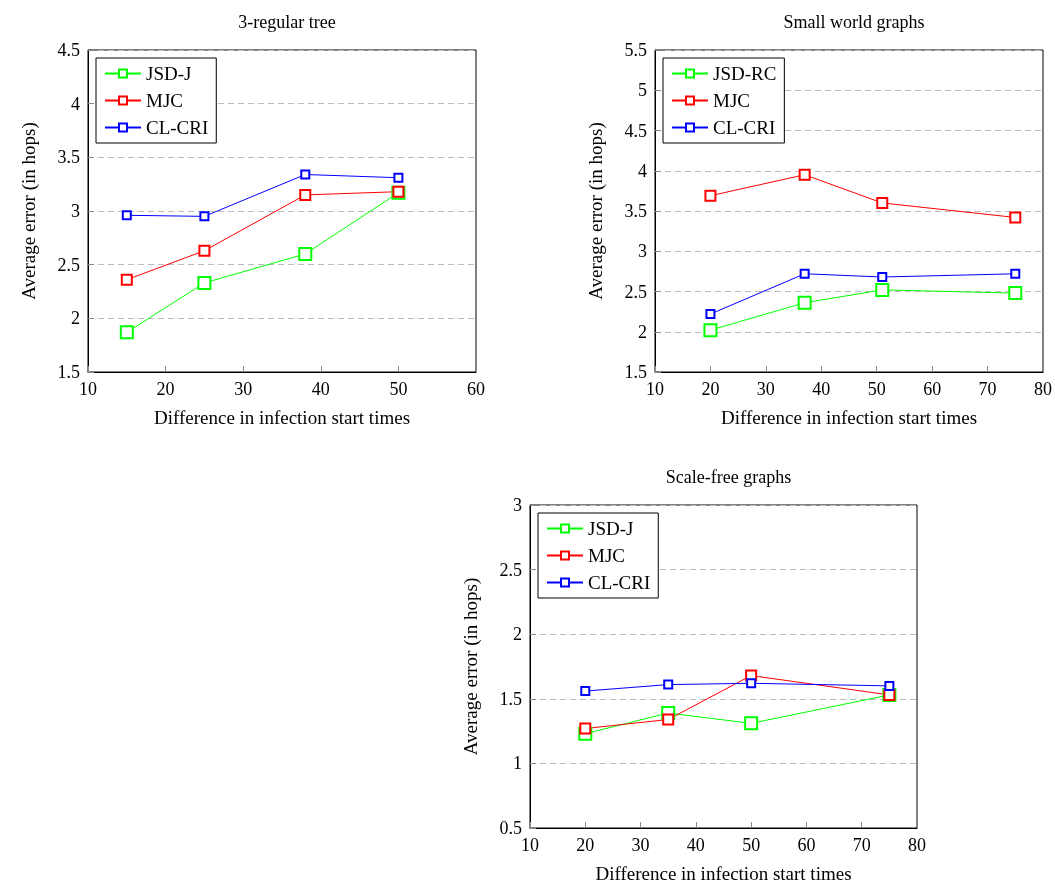  Describe the element at coordinates (287, 22) in the screenshot. I see `chart-title: 3-regular tree` at that location.